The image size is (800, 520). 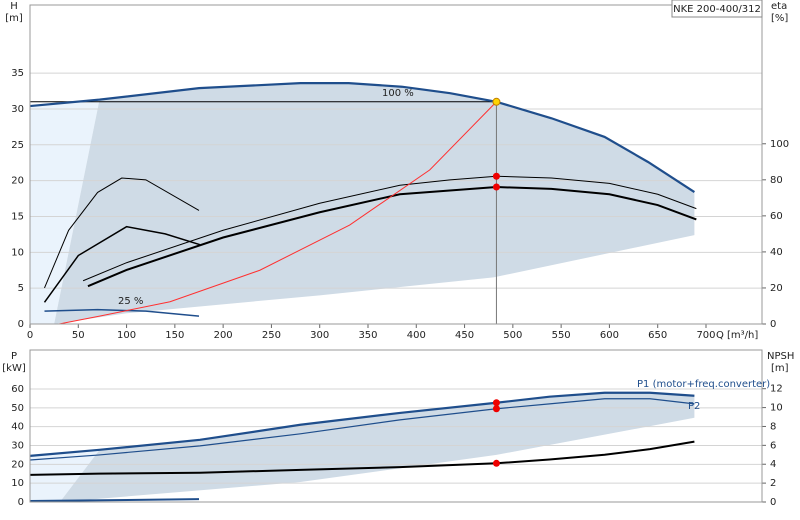 What do you see at coordinates (464, 335) in the screenshot?
I see `x-tick-label: 450` at bounding box center [464, 335].